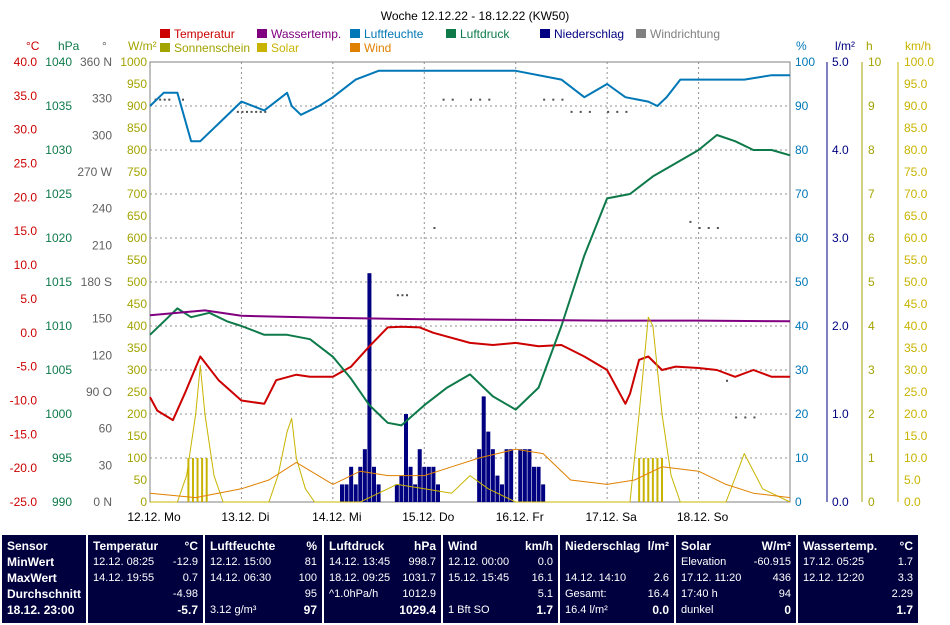 The width and height of the screenshot is (950, 625). What do you see at coordinates (126, 546) in the screenshot?
I see `column-header: Temperatur` at bounding box center [126, 546].